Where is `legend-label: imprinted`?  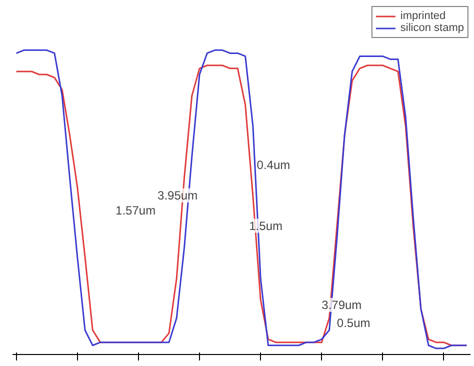 legend-label: imprinted is located at coordinates (423, 16).